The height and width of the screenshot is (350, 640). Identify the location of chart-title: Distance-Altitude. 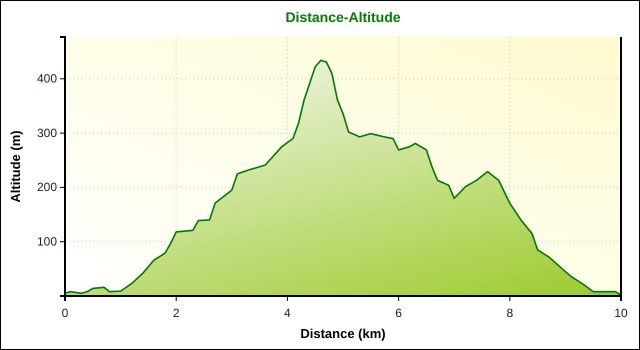
(343, 17).